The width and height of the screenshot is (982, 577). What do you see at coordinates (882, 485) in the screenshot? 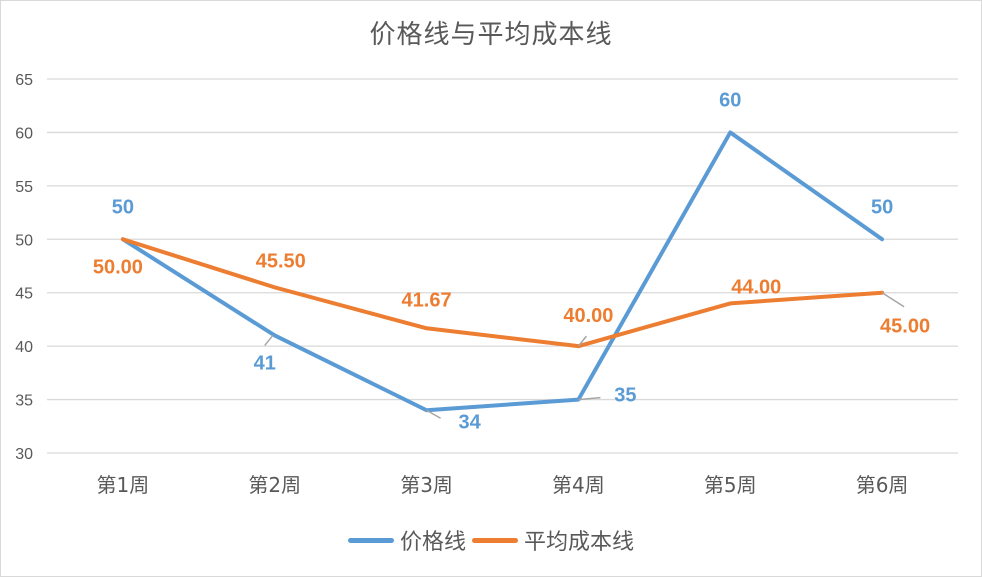
I see `x-tick-label: 第6周` at bounding box center [882, 485].